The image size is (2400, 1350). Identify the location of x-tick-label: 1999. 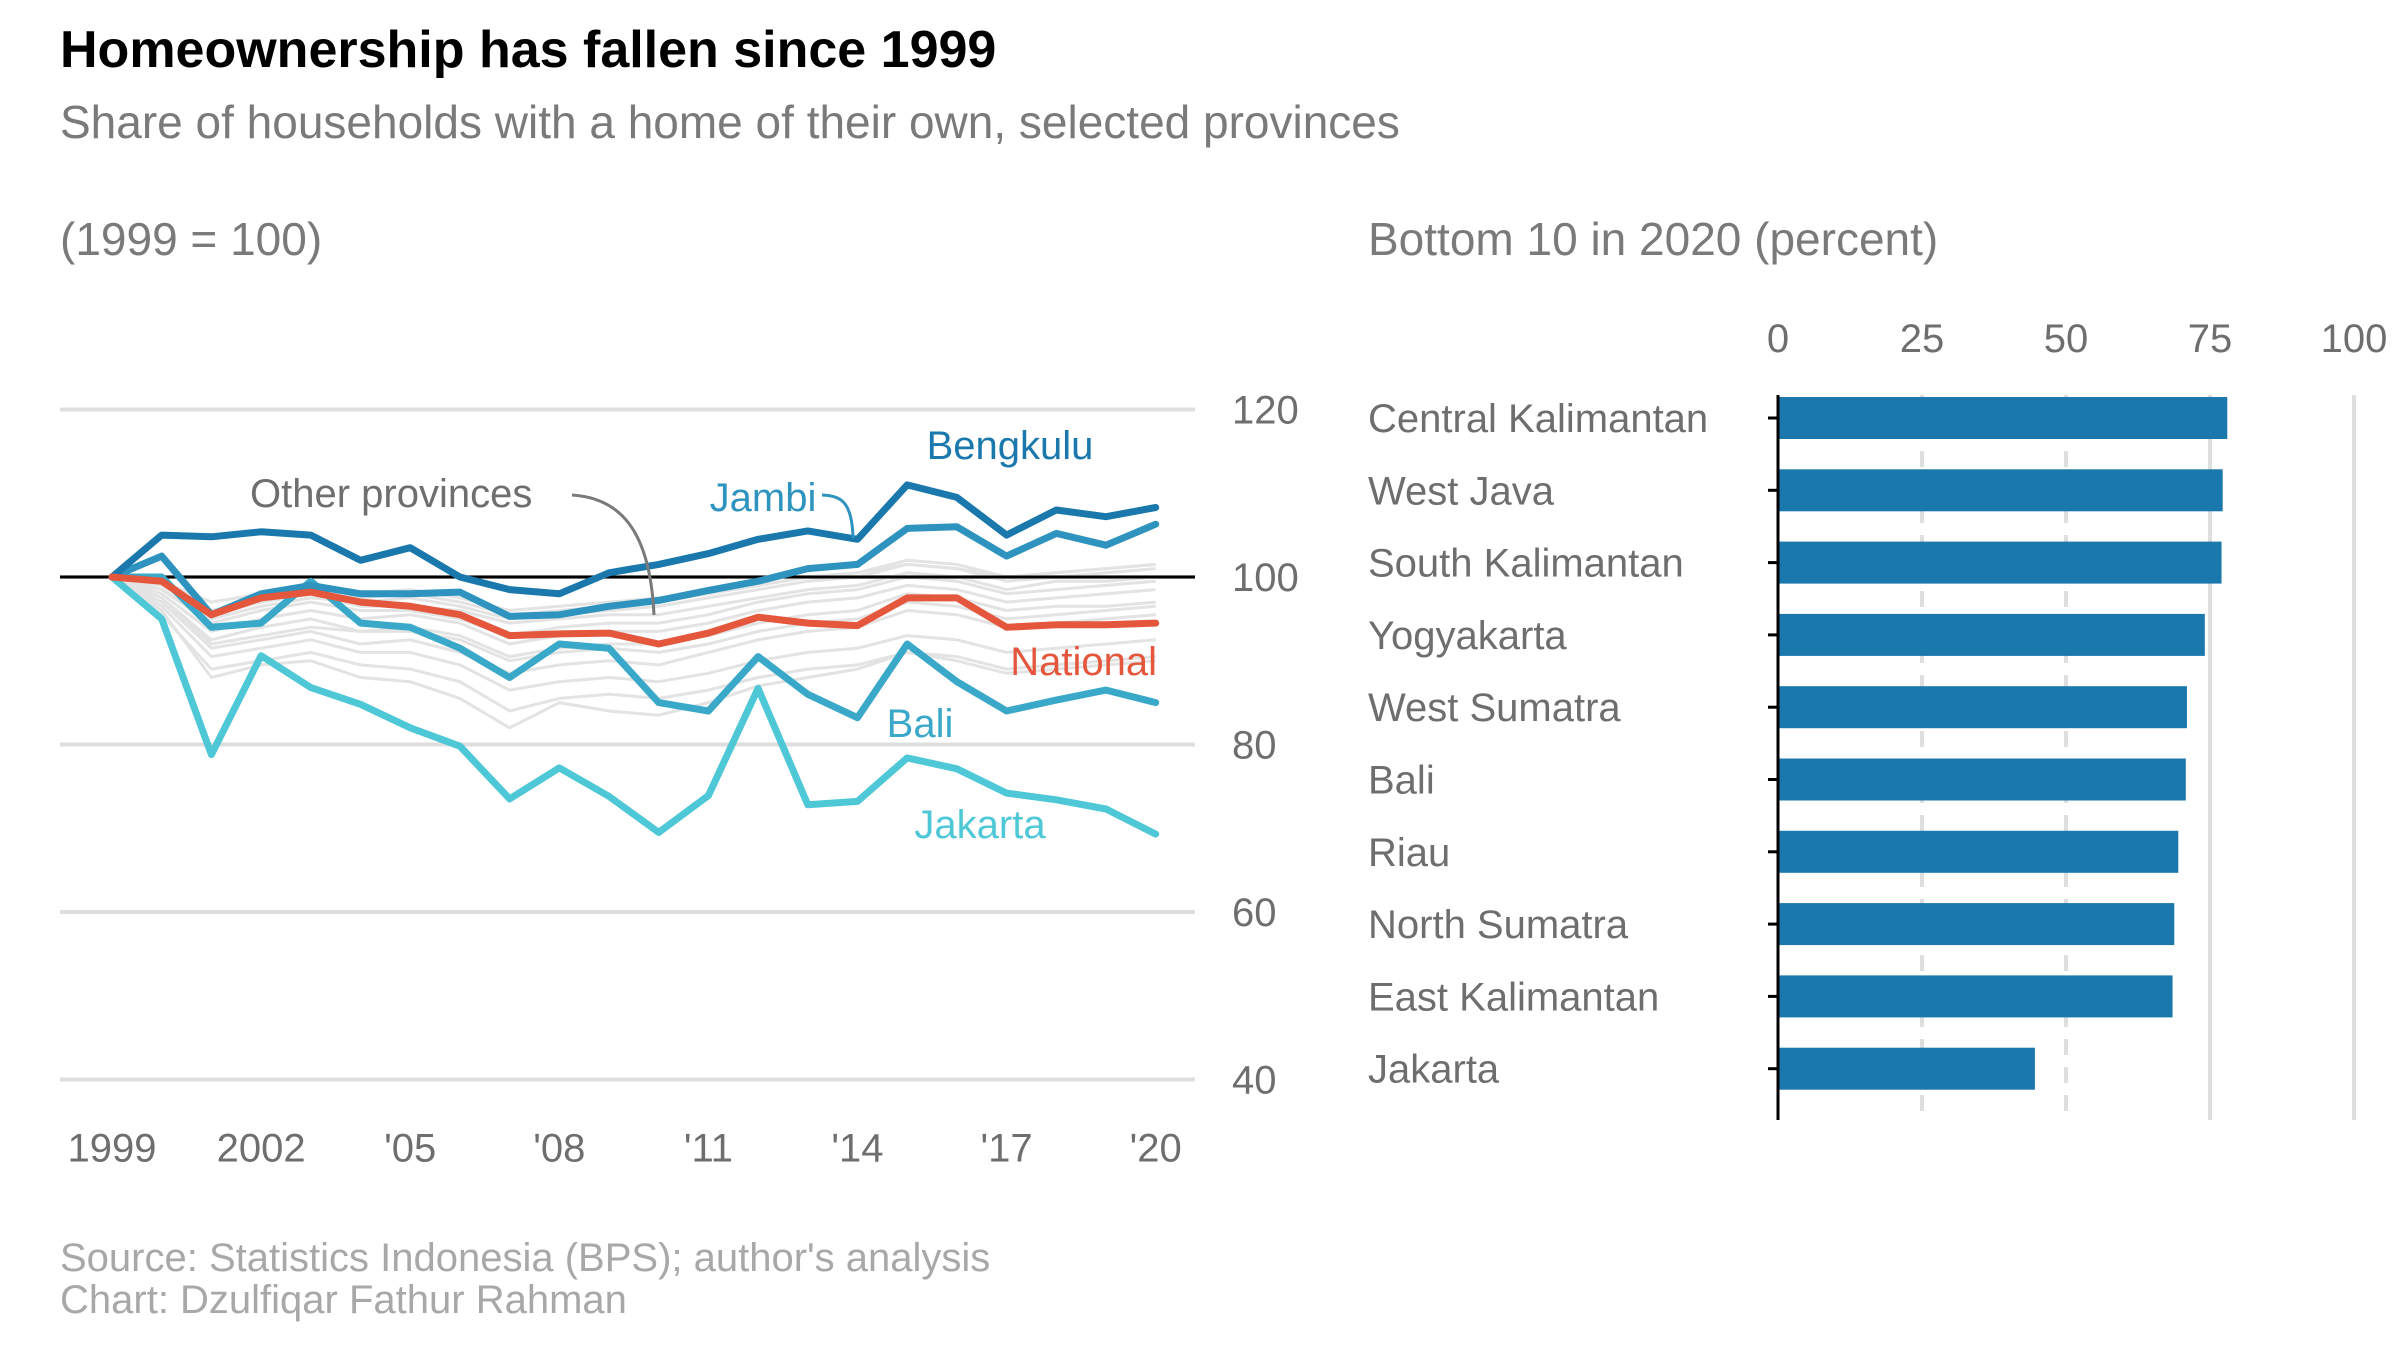
(112, 1149).